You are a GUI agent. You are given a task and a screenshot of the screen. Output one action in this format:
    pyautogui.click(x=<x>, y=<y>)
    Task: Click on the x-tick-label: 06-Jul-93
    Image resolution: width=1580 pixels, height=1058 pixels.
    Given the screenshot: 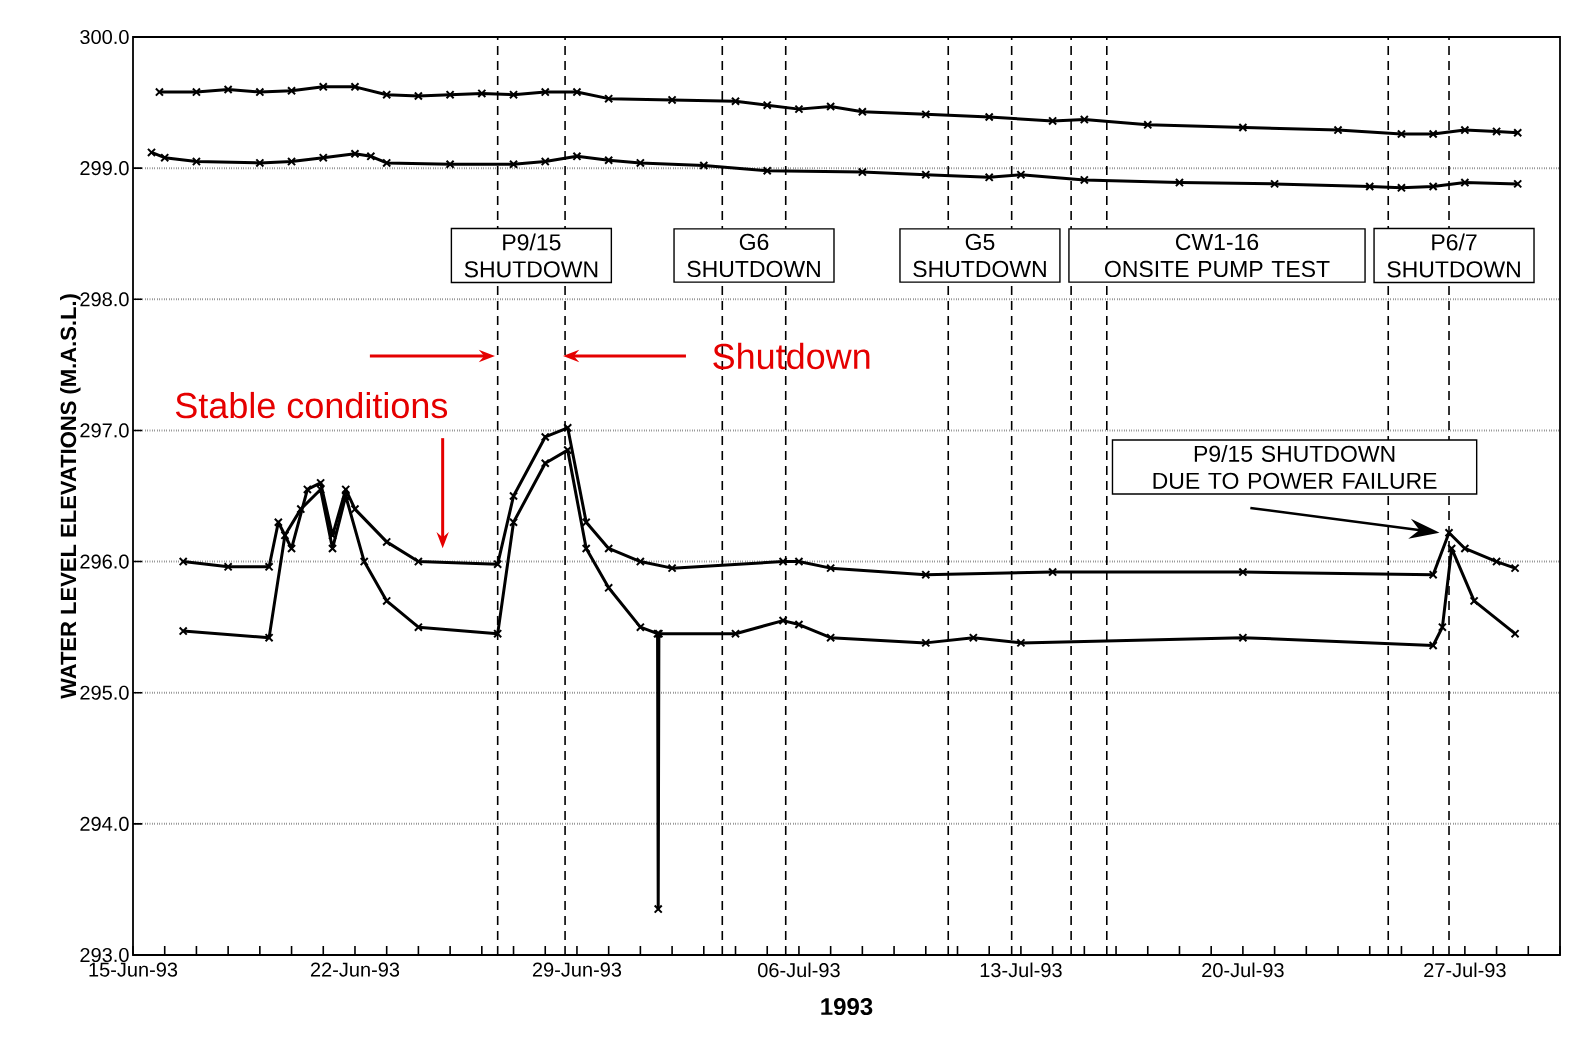 What is the action you would take?
    pyautogui.click(x=799, y=970)
    